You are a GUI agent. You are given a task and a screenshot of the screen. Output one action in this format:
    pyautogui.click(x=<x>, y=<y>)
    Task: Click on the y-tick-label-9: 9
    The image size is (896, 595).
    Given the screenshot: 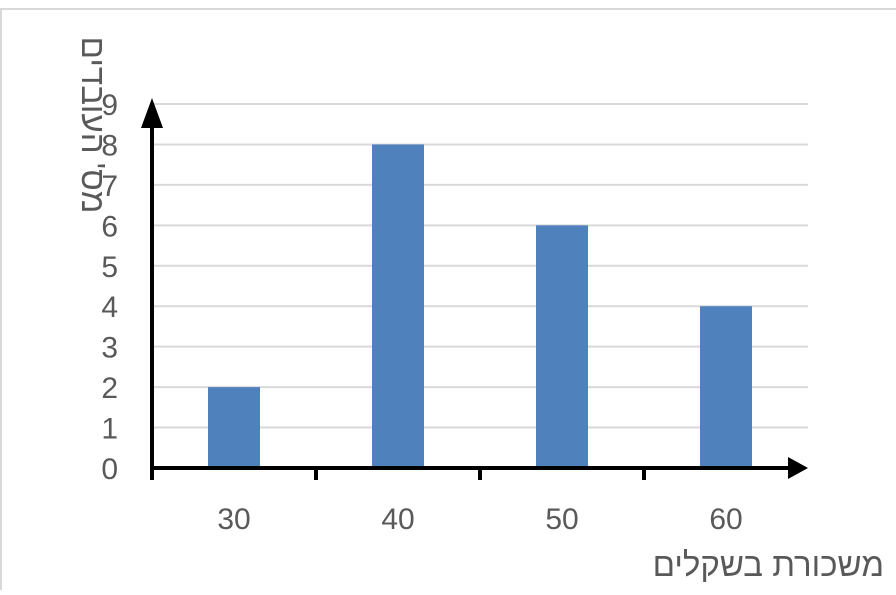 What is the action you would take?
    pyautogui.click(x=109, y=105)
    